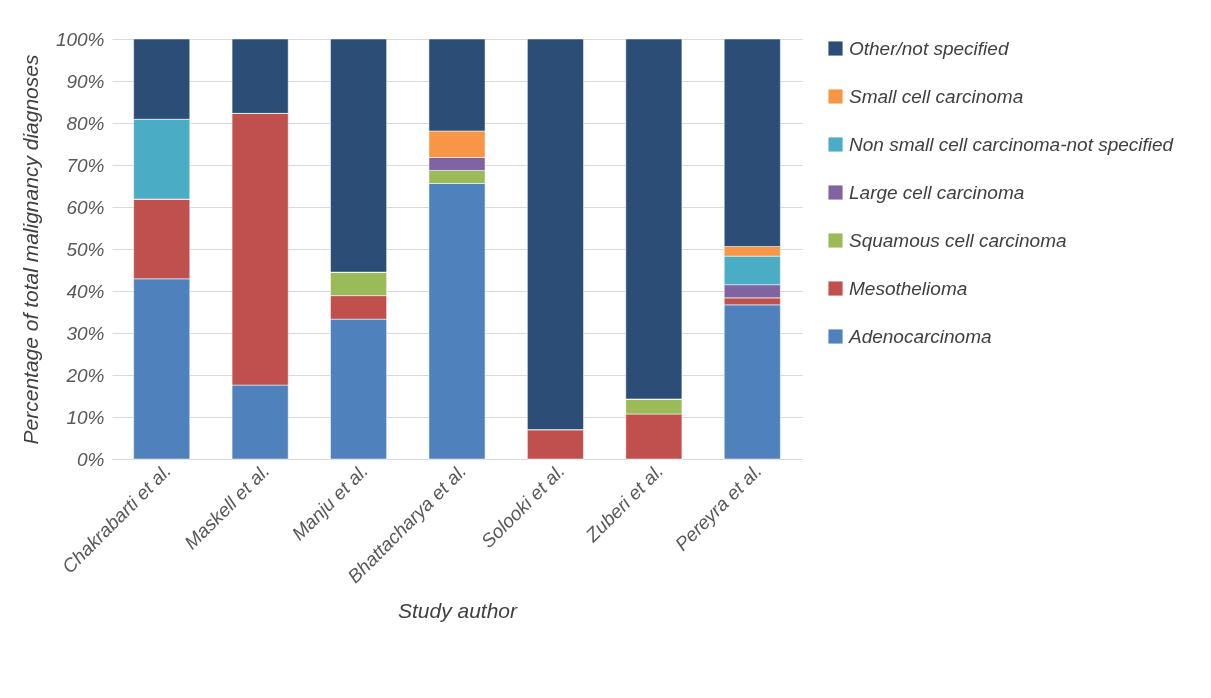  Describe the element at coordinates (30, 249) in the screenshot. I see `y-axis-title: Percentage of total malignancy diagnoses` at that location.